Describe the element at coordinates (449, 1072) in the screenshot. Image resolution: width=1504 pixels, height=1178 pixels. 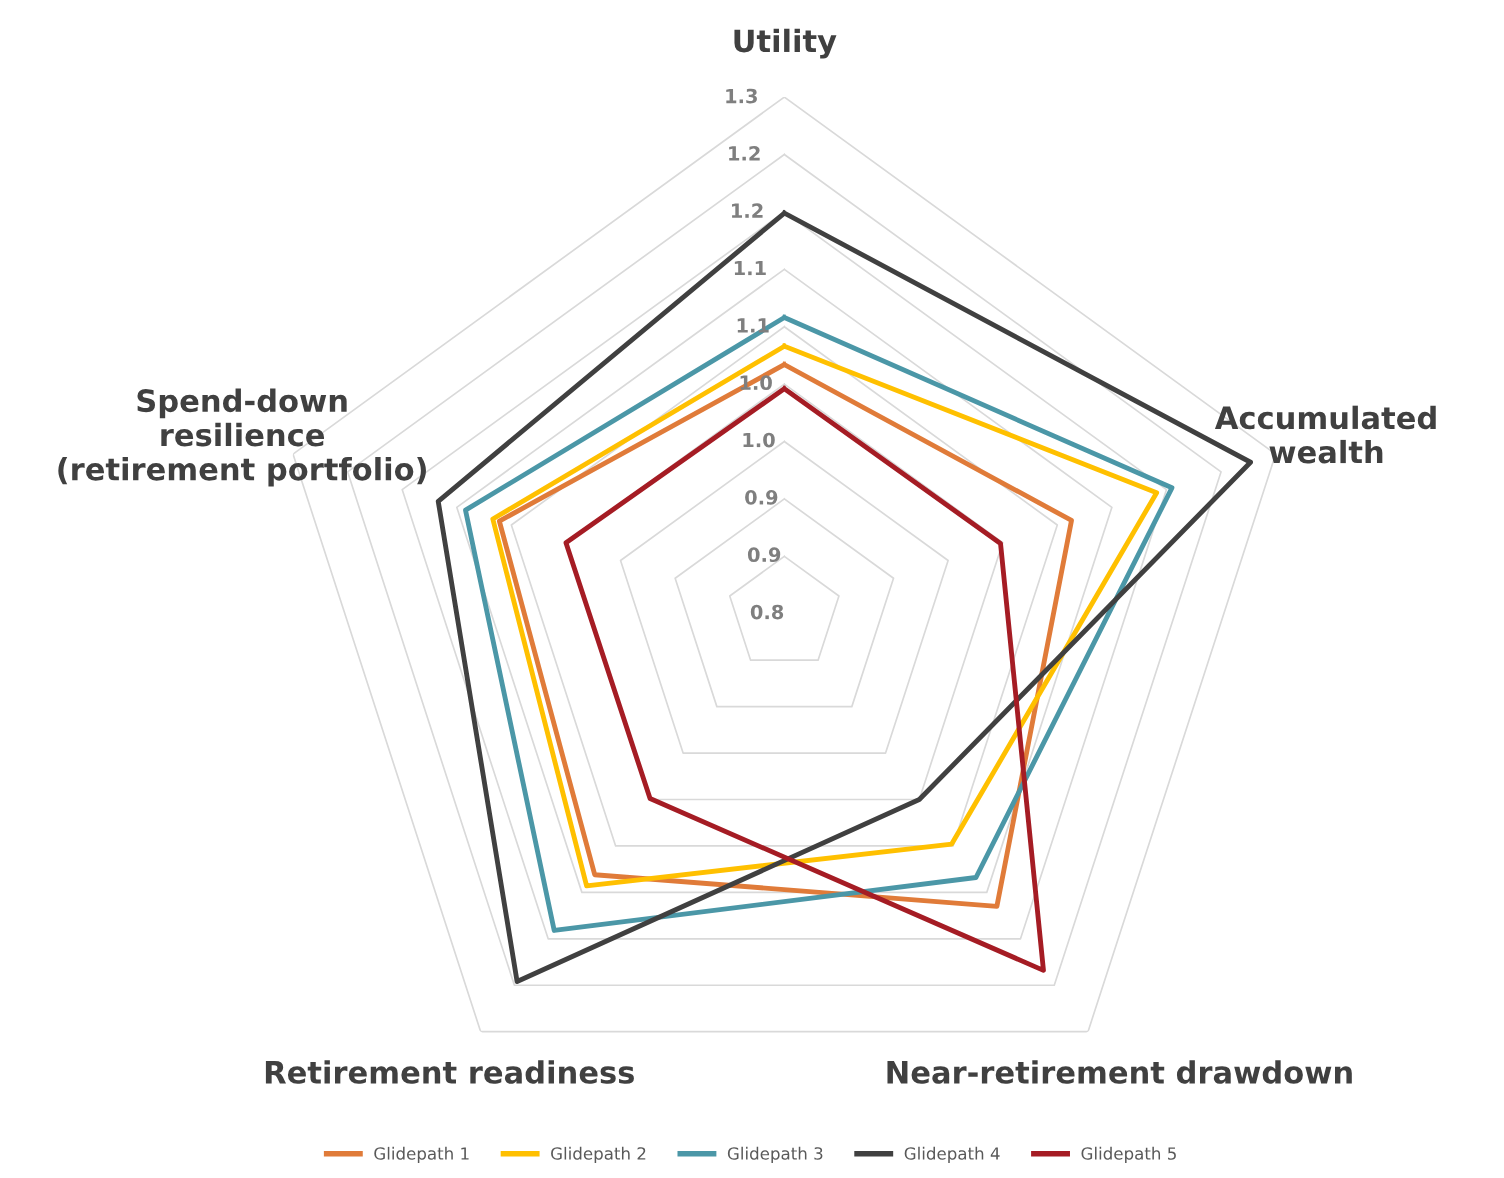
I see `spoke-label: Retirement readiness` at that location.